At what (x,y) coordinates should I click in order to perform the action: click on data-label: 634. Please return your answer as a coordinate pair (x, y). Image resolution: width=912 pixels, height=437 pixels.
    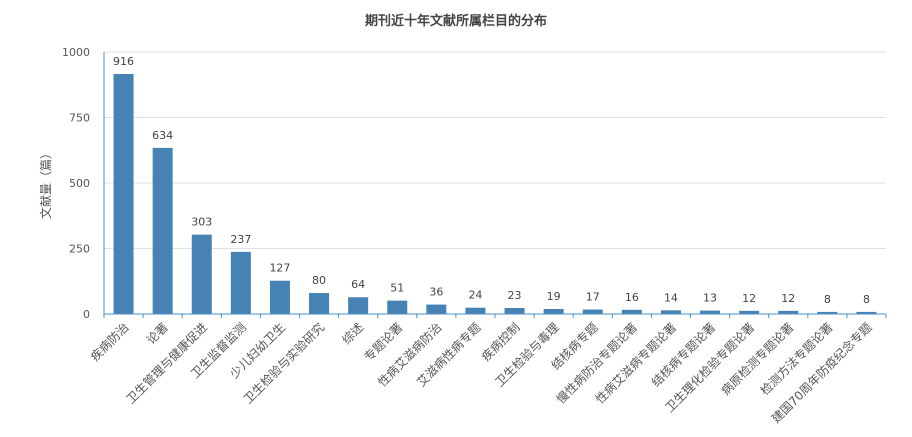
    Looking at the image, I should click on (162, 135).